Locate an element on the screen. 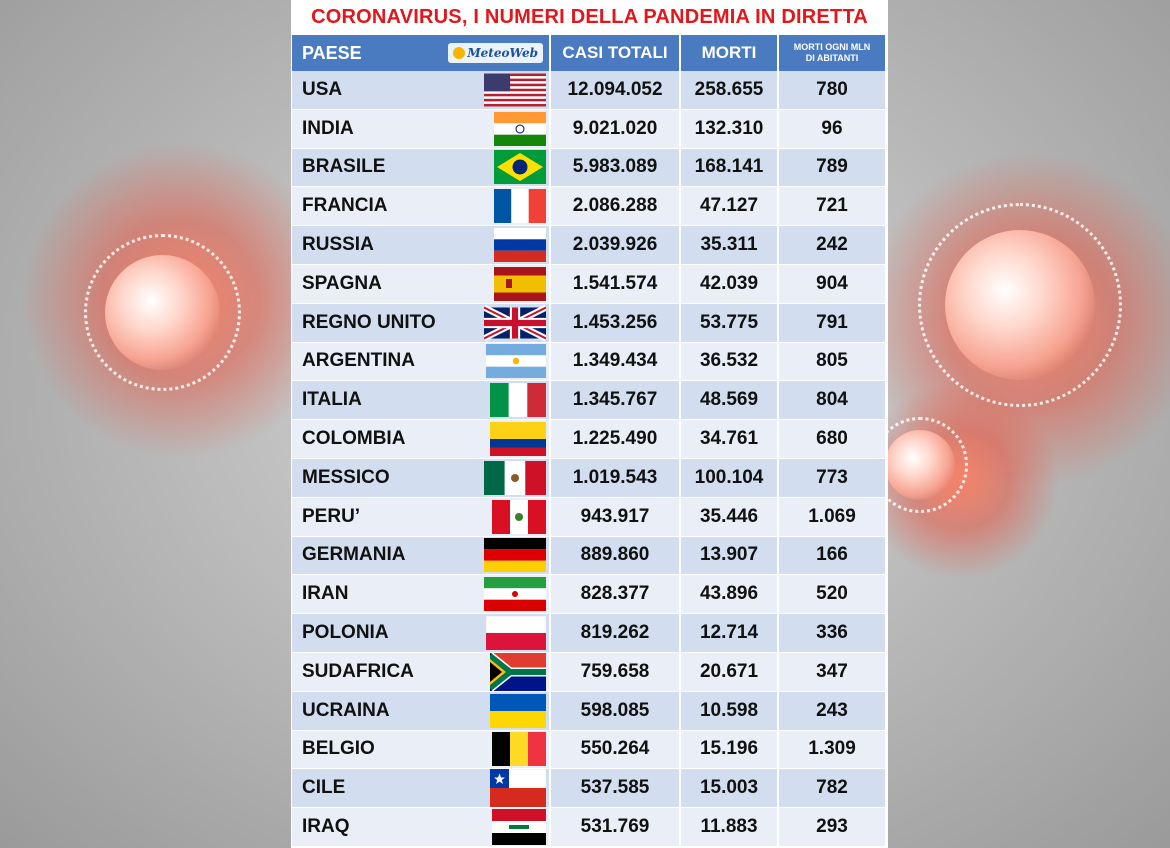  morti-mln-cell: 680 is located at coordinates (832, 439).